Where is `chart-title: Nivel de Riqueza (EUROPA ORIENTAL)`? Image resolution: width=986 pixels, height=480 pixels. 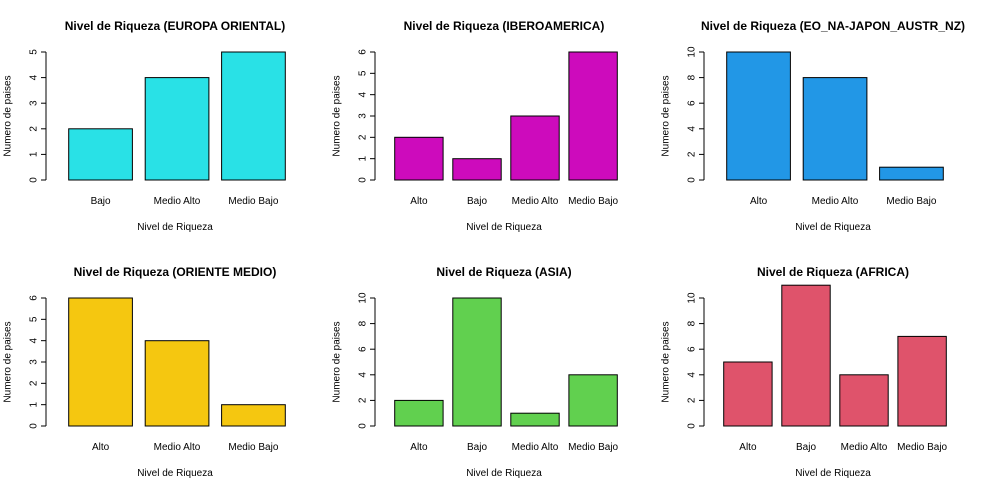 chart-title: Nivel de Riqueza (EUROPA ORIENTAL) is located at coordinates (175, 26).